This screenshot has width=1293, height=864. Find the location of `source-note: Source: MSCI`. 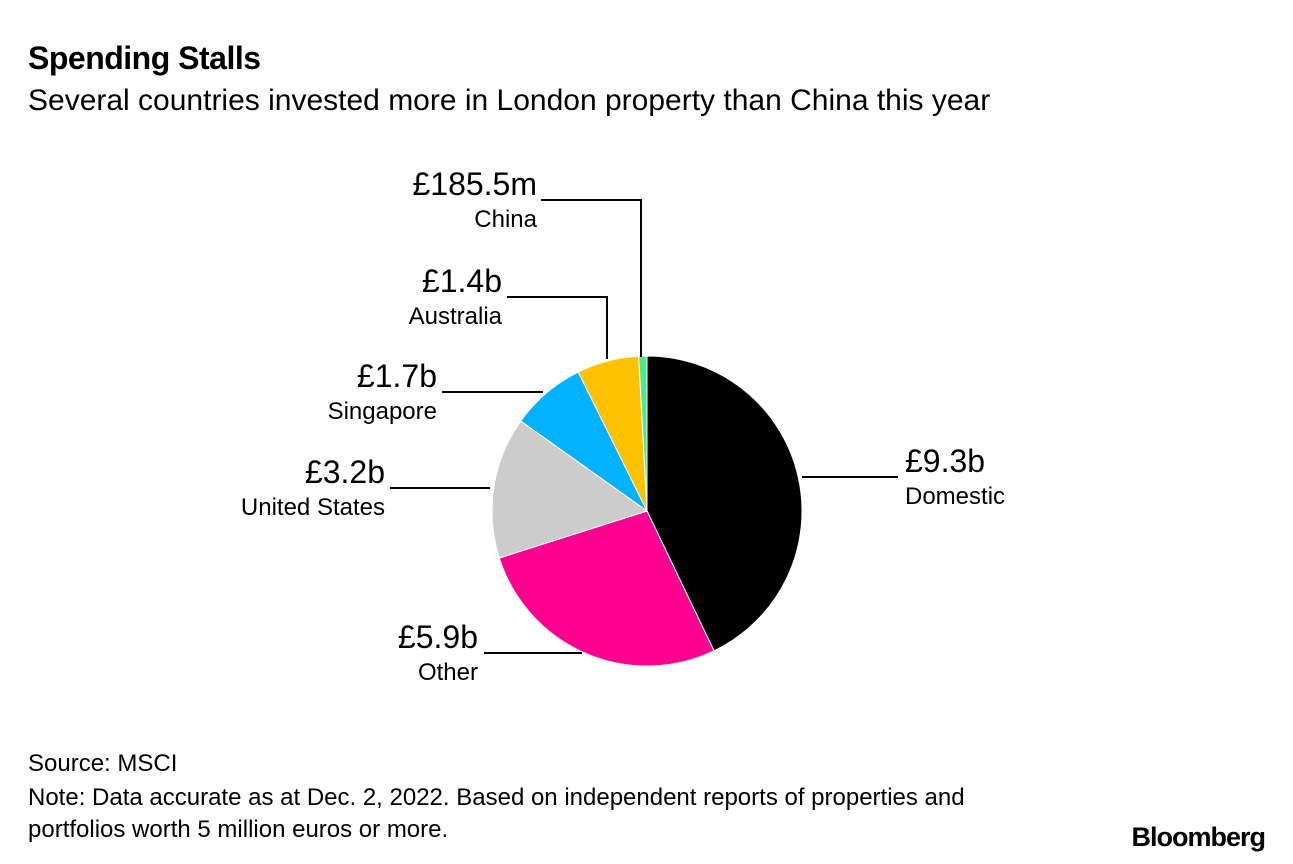

source-note: Source: MSCI is located at coordinates (103, 763).